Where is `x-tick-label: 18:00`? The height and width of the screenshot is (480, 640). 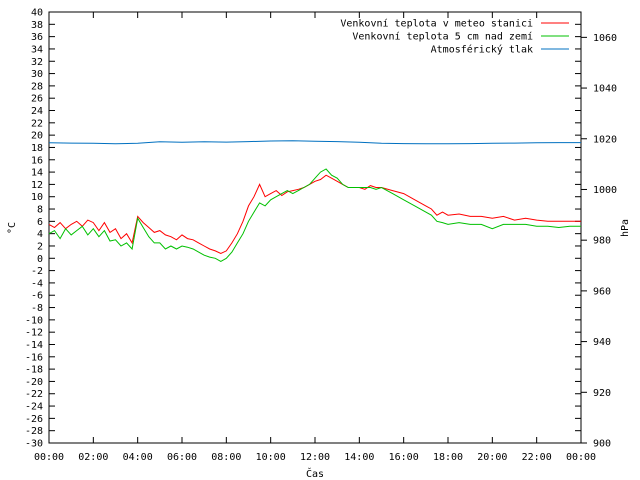 x-tick-label: 18:00 is located at coordinates (448, 457).